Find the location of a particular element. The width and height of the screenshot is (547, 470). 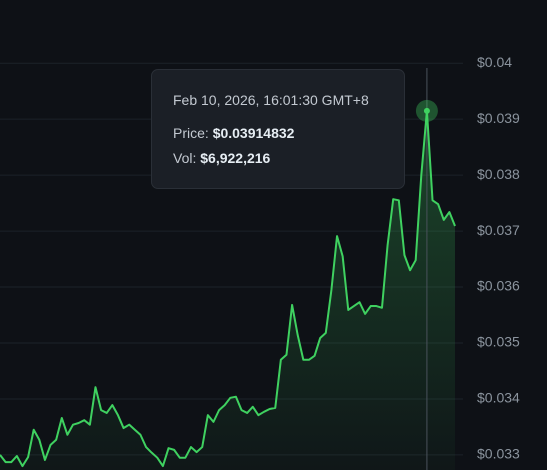

hover-point is located at coordinates (426, 110).